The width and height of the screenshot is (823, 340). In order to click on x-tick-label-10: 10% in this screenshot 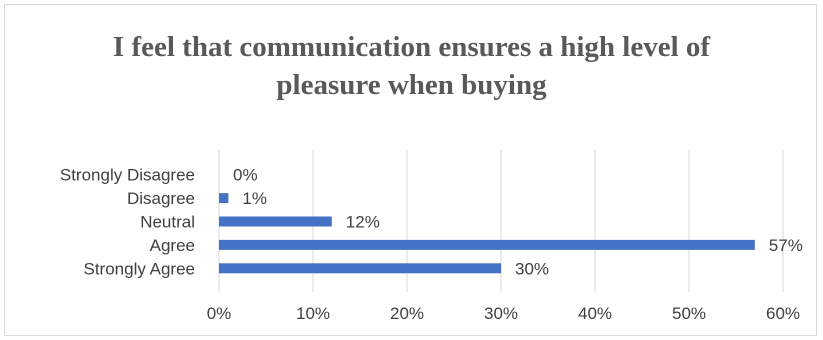, I will do `click(313, 313)`.